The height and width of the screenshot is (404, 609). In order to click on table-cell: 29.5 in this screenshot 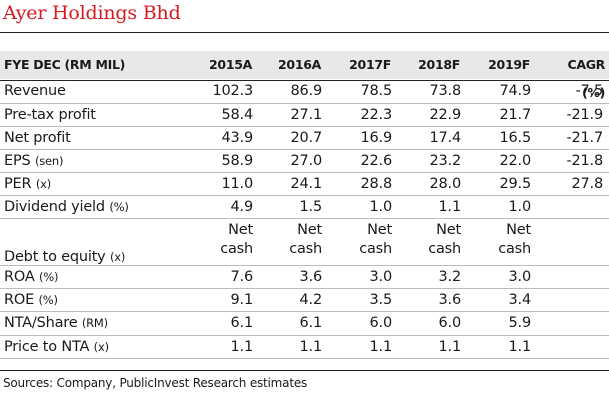, I will do `click(496, 184)`.